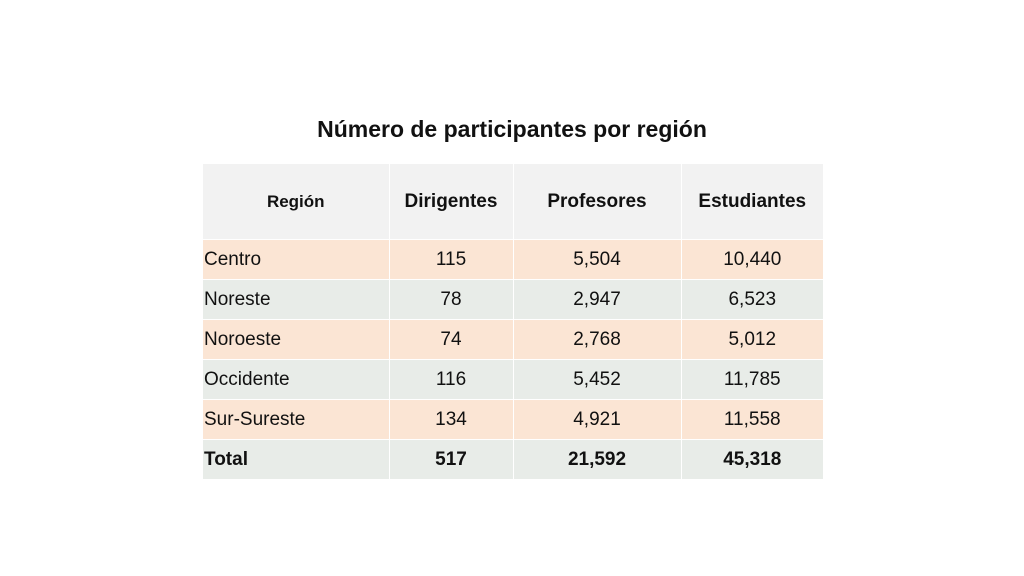 Image resolution: width=1024 pixels, height=576 pixels. I want to click on total-label-cell: Total, so click(296, 459).